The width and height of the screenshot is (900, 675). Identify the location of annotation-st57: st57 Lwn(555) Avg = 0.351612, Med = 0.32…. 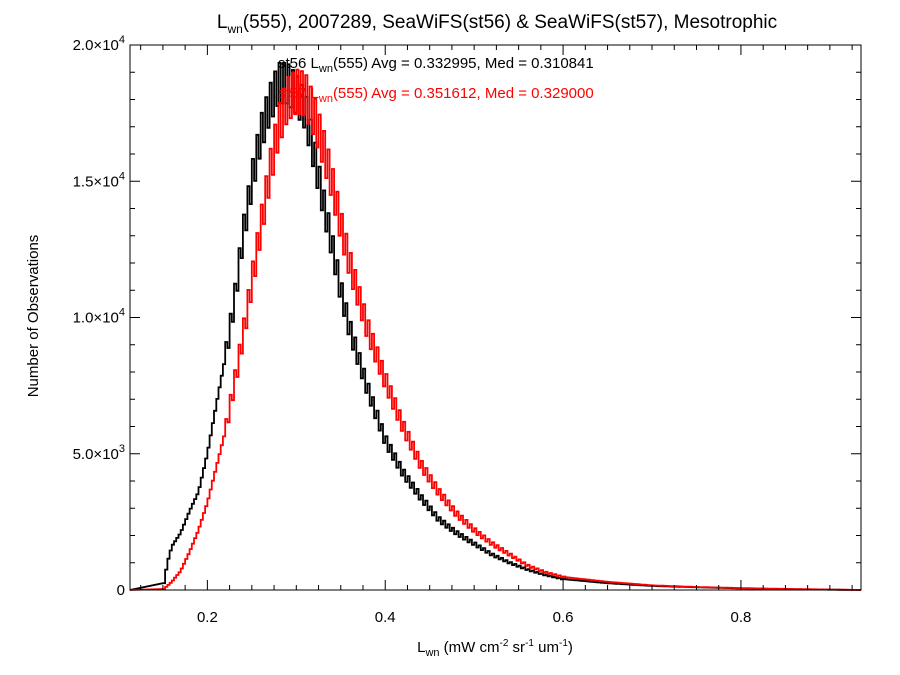
(436, 95).